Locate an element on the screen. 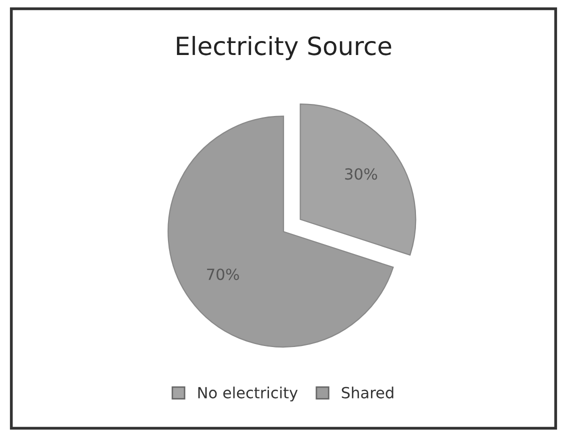  data-label: 30% is located at coordinates (361, 174).